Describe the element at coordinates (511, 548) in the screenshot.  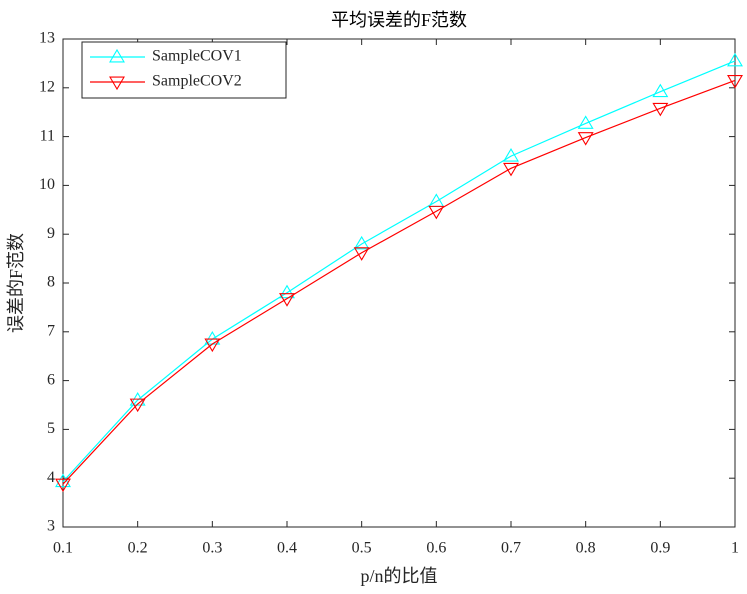
I see `x-tick-label: 0.7` at that location.